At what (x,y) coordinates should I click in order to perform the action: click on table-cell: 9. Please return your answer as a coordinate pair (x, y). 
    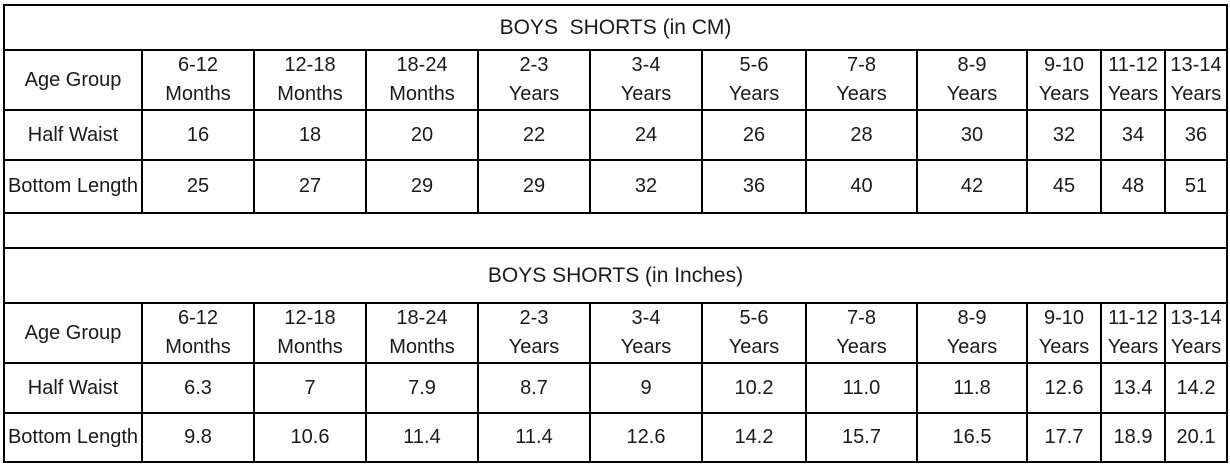
    Looking at the image, I should click on (646, 388).